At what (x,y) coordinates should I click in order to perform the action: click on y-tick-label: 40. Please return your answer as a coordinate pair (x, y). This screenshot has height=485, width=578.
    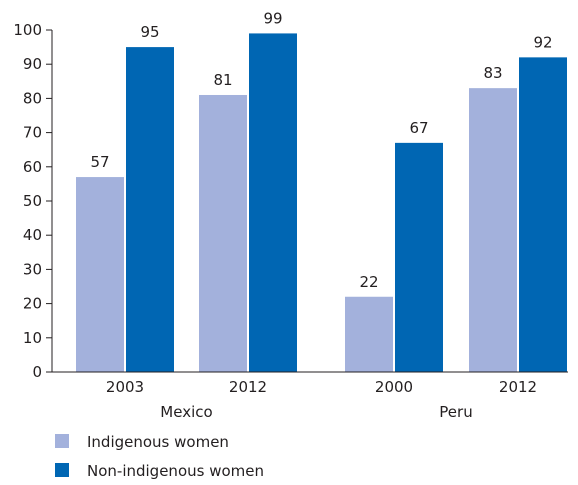
    Looking at the image, I should click on (32, 235).